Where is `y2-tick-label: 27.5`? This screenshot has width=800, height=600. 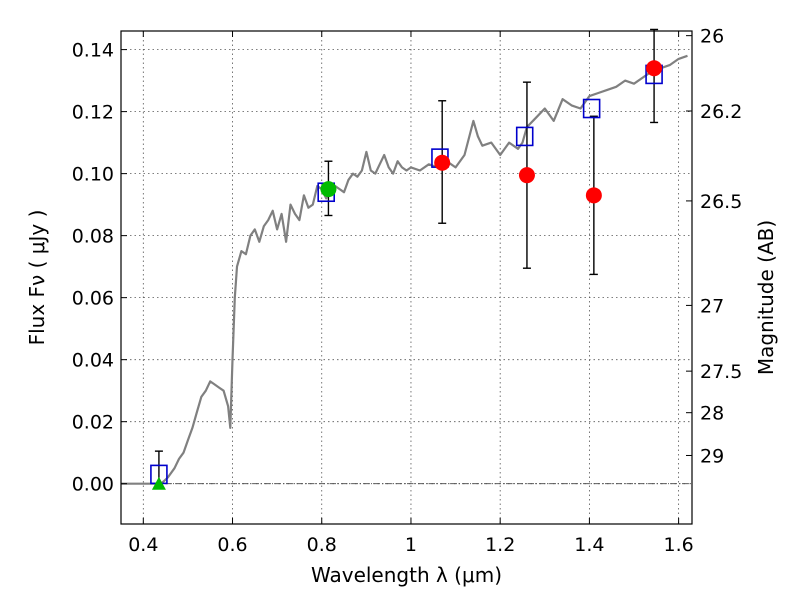
y2-tick-label: 27.5 is located at coordinates (721, 372).